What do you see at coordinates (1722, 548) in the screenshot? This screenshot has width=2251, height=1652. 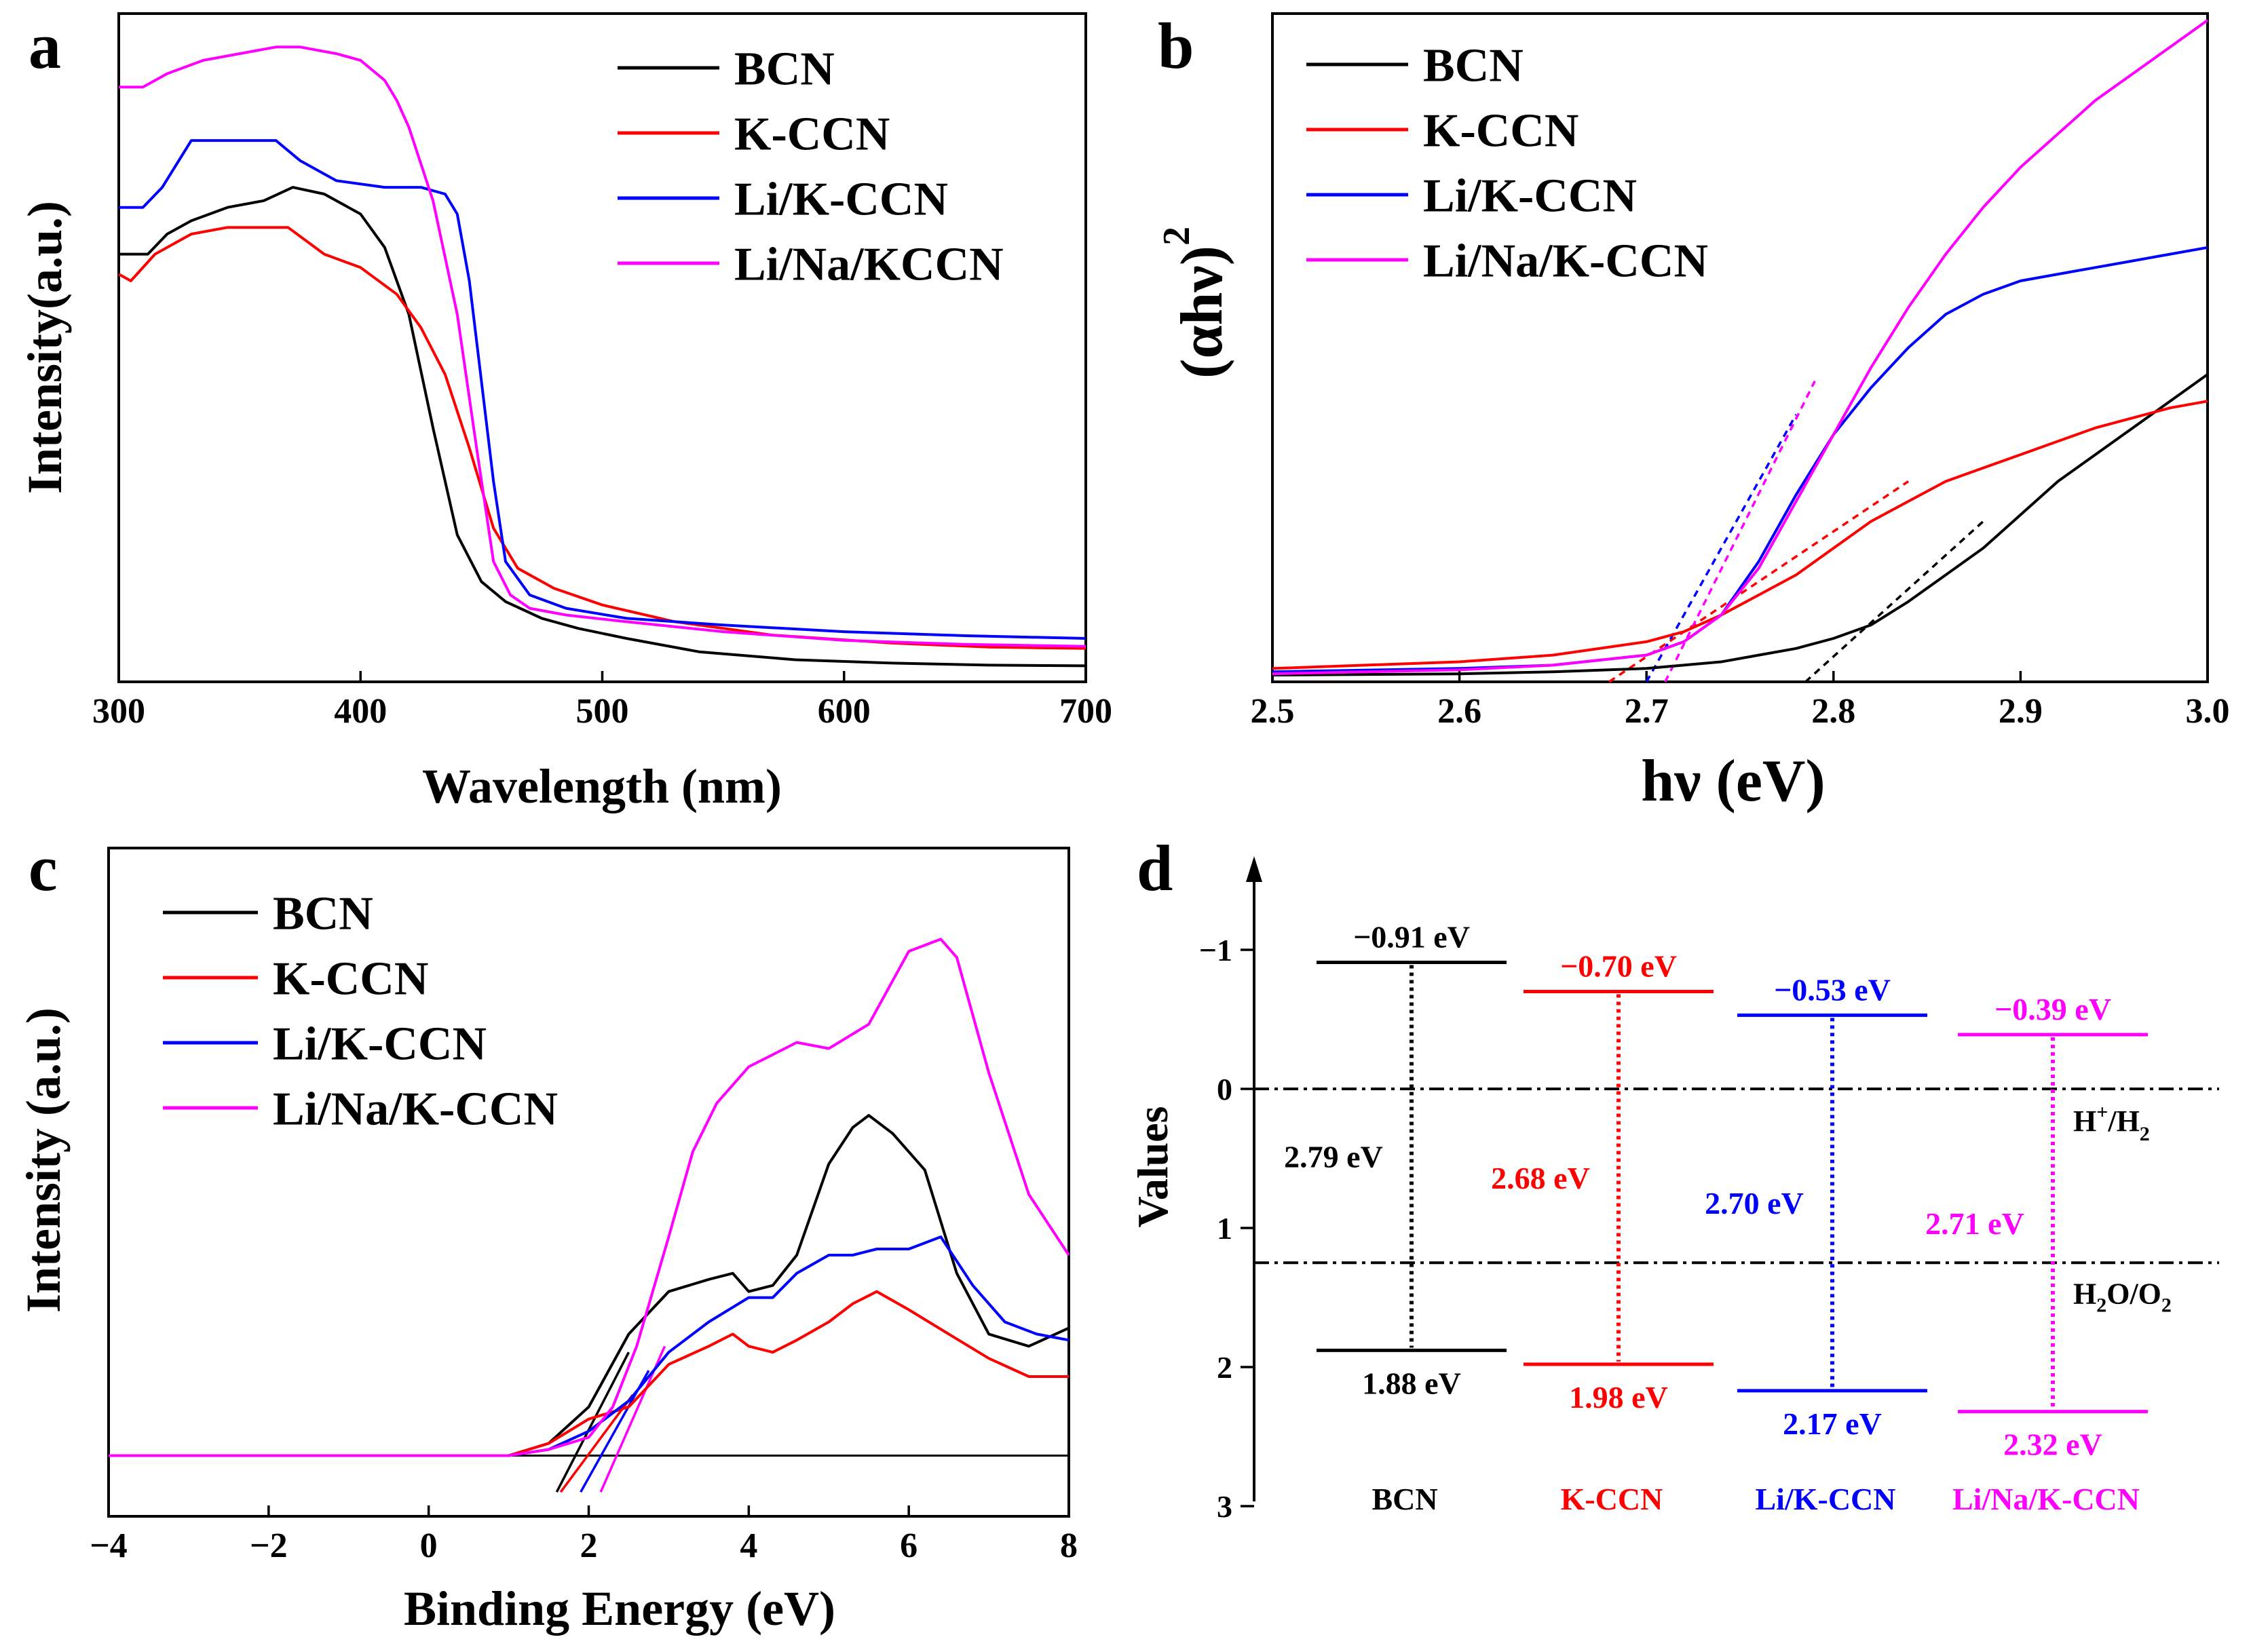 I see `tangent-line-li-k-ccn` at bounding box center [1722, 548].